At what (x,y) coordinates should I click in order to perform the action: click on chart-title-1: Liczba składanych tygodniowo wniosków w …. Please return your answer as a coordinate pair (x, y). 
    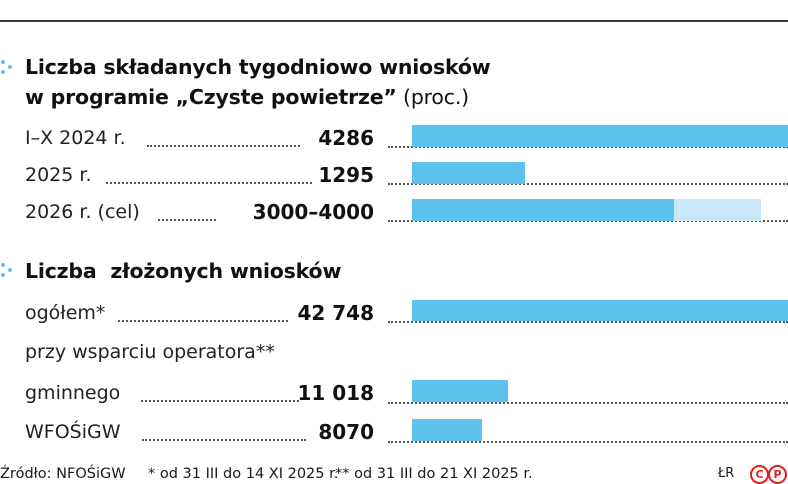
    Looking at the image, I should click on (258, 82).